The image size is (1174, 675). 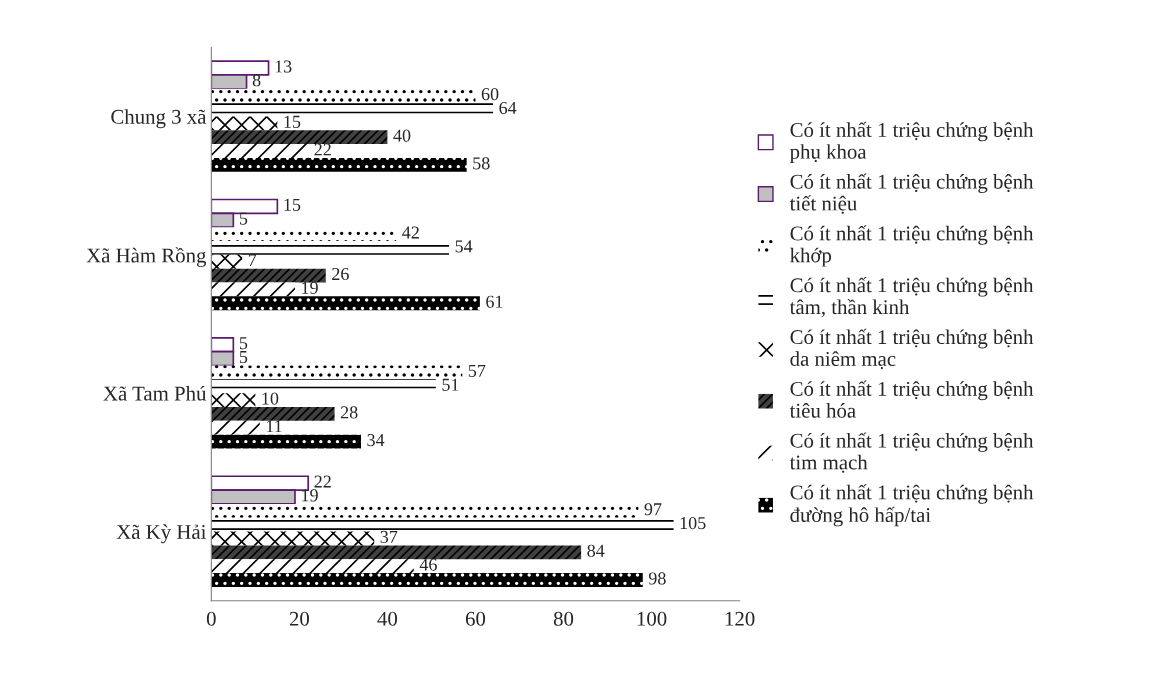 What do you see at coordinates (283, 66) in the screenshot?
I see `data-label: 13` at bounding box center [283, 66].